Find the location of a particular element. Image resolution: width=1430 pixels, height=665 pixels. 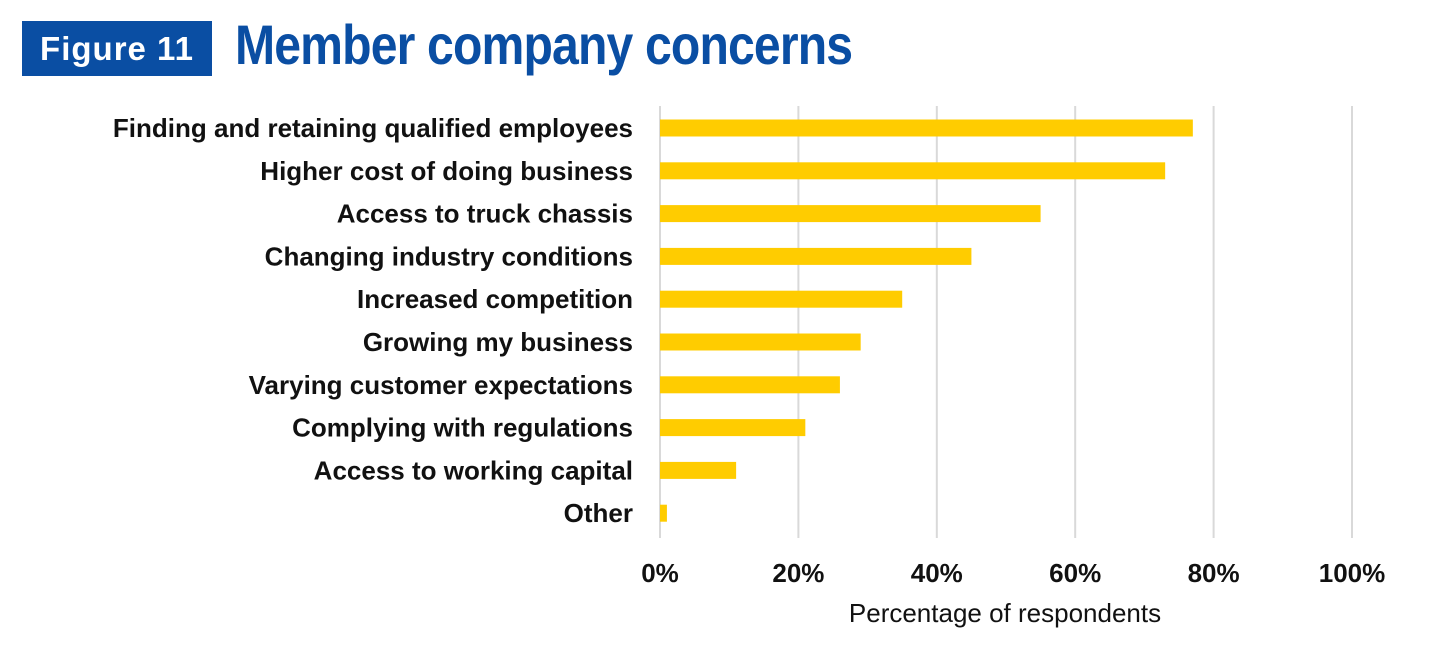

category-label: Growing my business is located at coordinates (498, 342).